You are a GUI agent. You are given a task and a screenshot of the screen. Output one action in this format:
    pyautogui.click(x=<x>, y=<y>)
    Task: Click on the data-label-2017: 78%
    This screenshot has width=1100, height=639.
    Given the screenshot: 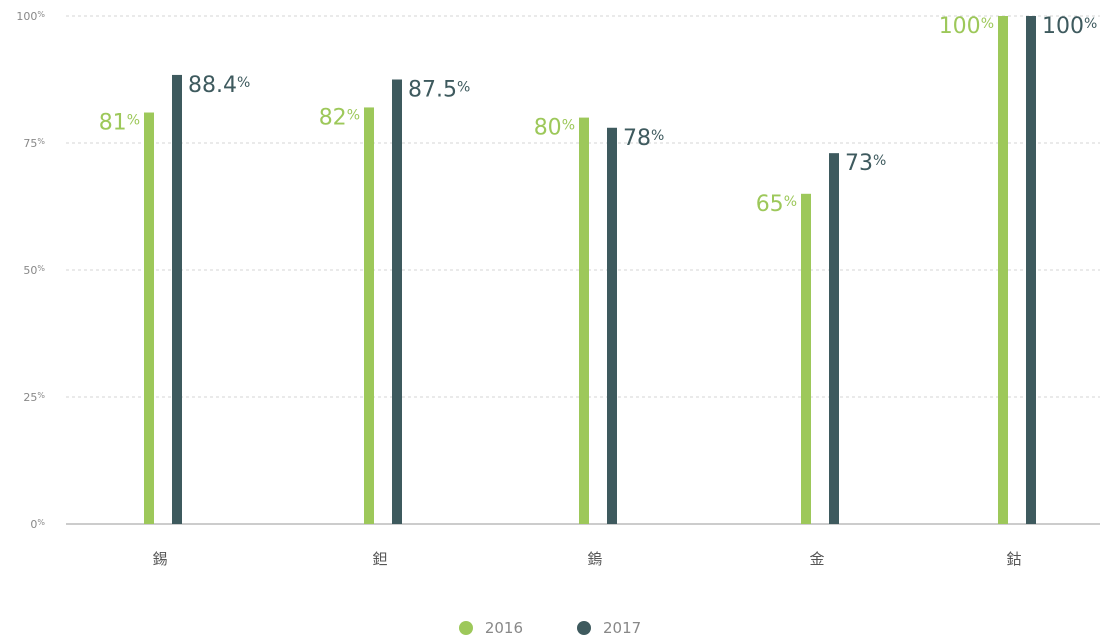 What is the action you would take?
    pyautogui.click(x=643, y=138)
    